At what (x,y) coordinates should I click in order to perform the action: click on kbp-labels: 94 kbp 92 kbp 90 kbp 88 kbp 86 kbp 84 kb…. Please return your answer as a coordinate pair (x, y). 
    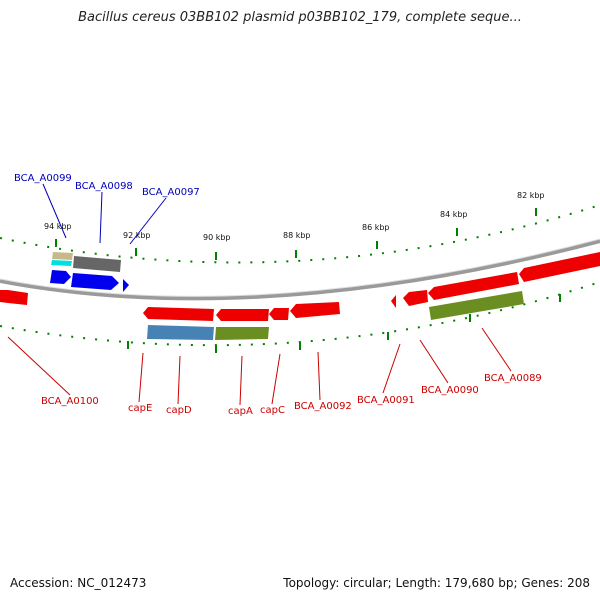
    Looking at the image, I should click on (294, 216).